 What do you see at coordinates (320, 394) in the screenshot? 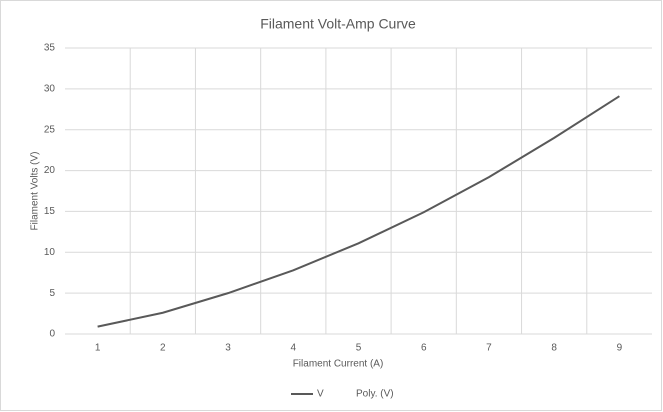
I see `legend-label: V` at bounding box center [320, 394].